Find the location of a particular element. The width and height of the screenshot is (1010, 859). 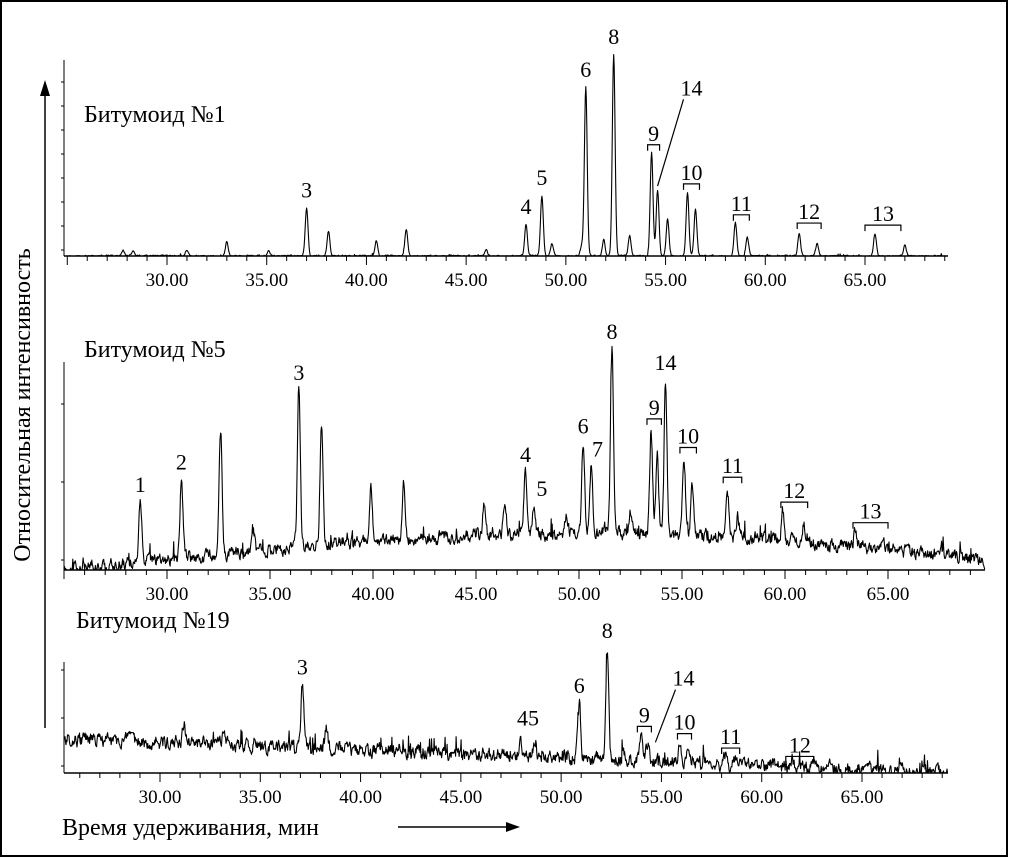

x-axis-title: Время удерживания, мин is located at coordinates (190, 828).